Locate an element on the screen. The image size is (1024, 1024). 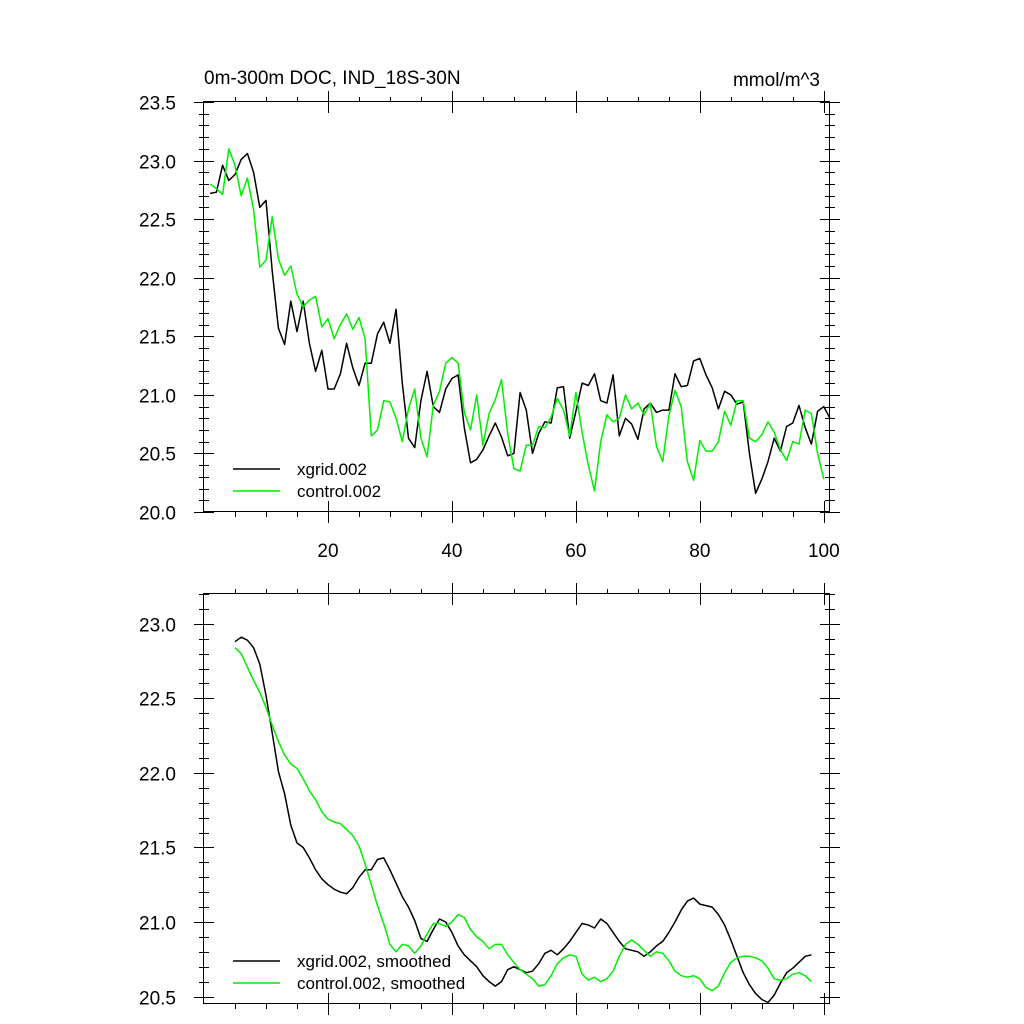
top-y-tick-label: 21.5 is located at coordinates (157, 338).